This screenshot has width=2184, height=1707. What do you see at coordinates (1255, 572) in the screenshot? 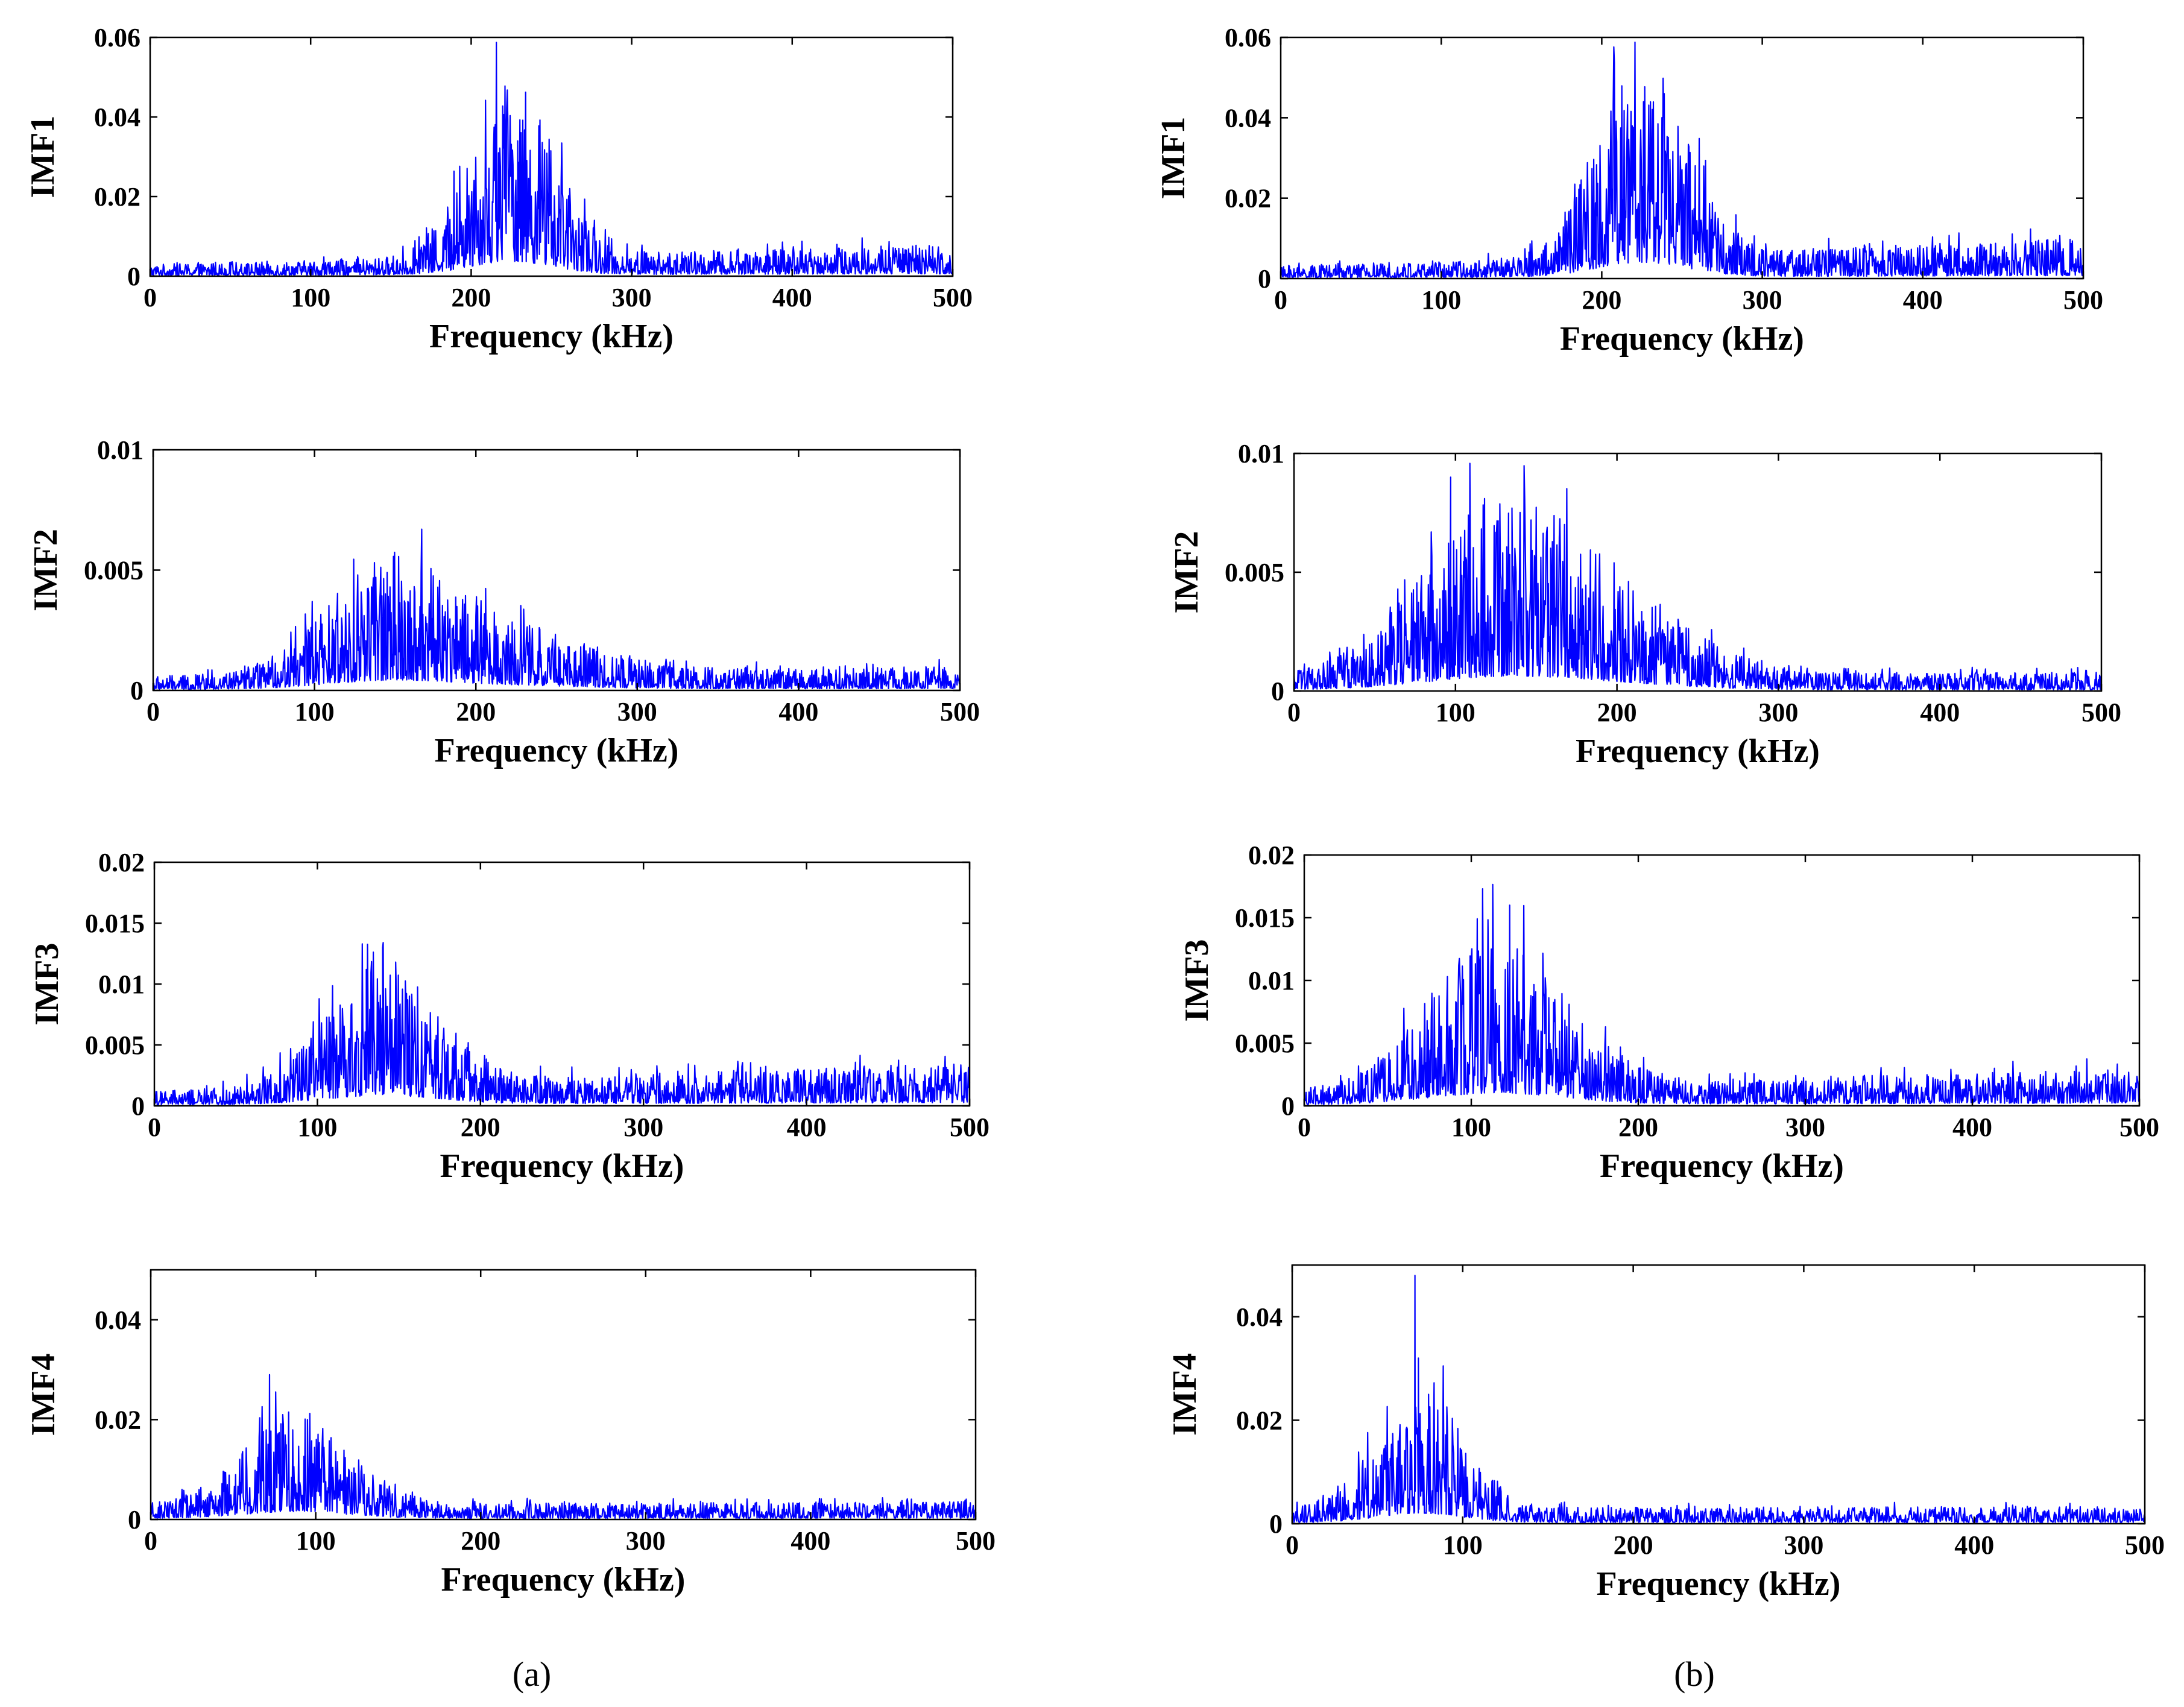
I see `y-tick-label-b2: 0.005` at bounding box center [1255, 572].